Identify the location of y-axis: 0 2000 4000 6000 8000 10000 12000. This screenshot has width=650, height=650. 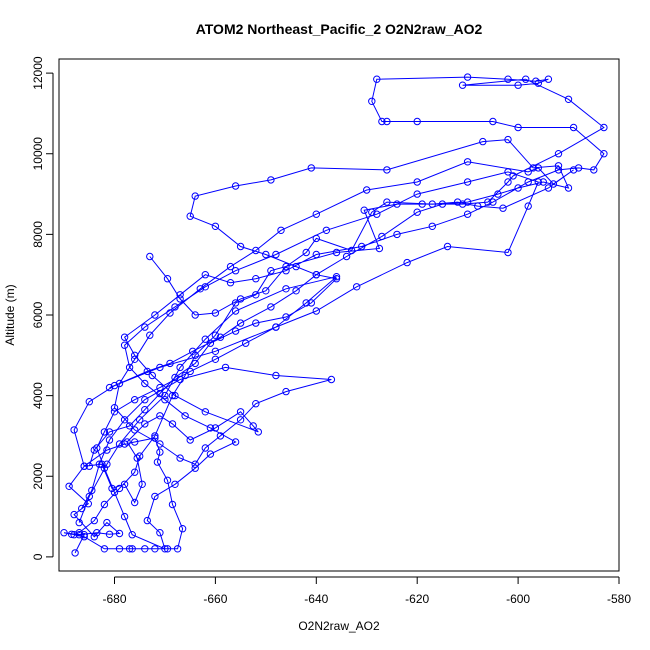
(42, 308).